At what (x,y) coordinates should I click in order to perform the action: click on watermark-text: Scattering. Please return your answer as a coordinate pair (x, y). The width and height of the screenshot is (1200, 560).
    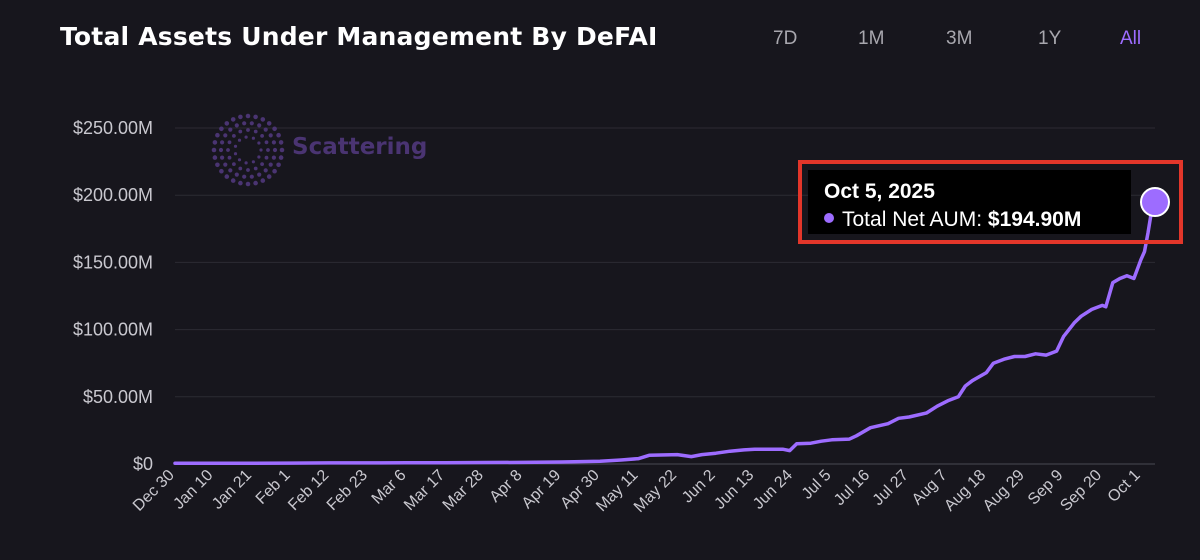
    Looking at the image, I should click on (360, 147).